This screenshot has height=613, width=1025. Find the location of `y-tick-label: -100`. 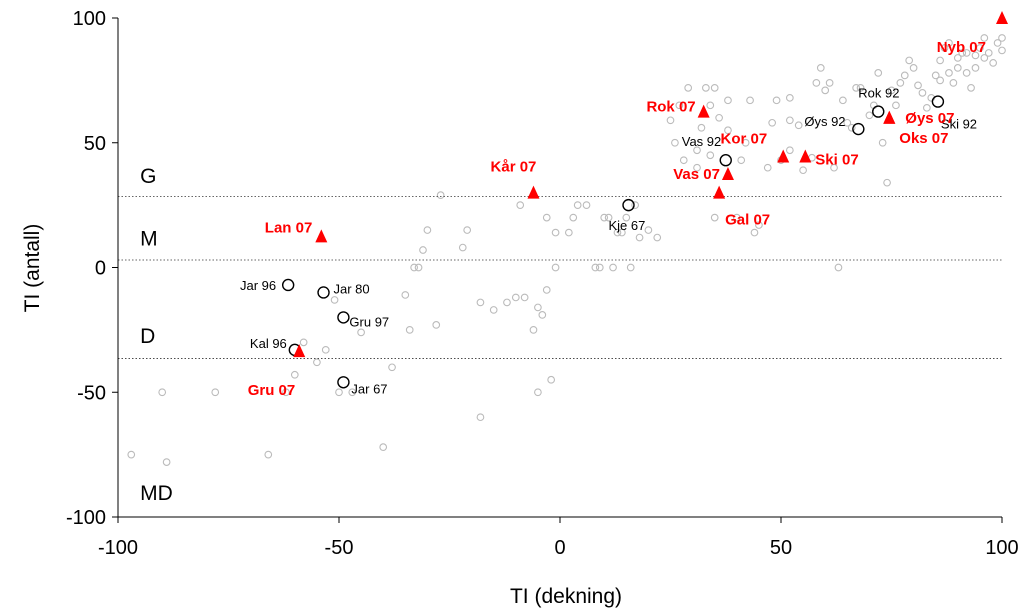

y-tick-label: -100 is located at coordinates (86, 518).